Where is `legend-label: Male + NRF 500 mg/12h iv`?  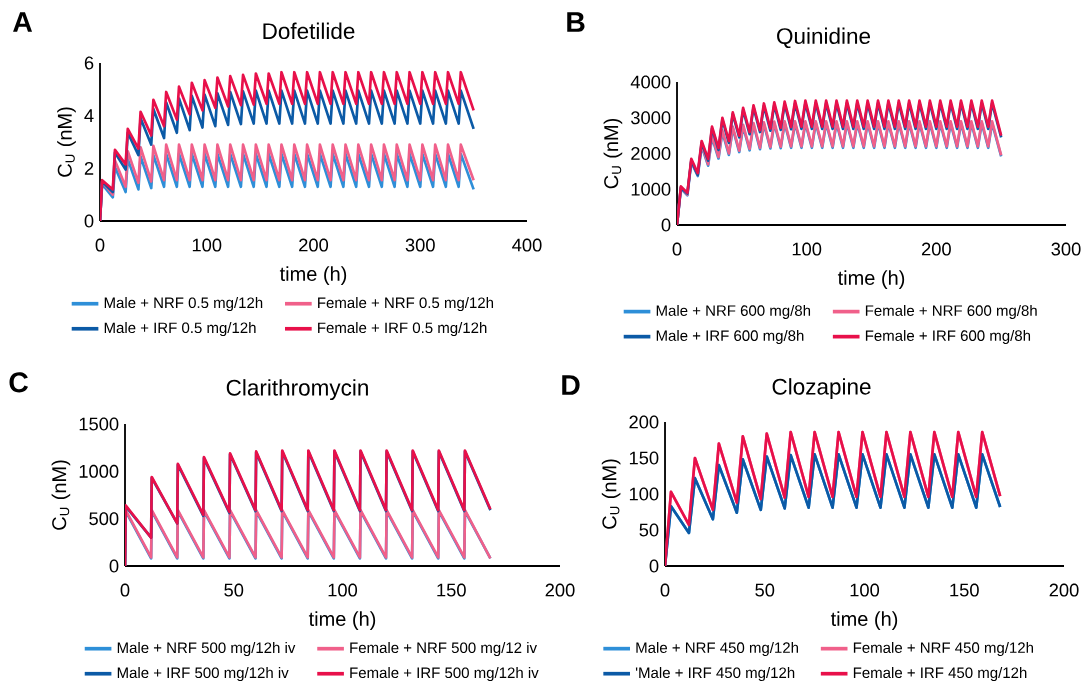 legend-label: Male + NRF 500 mg/12h iv is located at coordinates (206, 649).